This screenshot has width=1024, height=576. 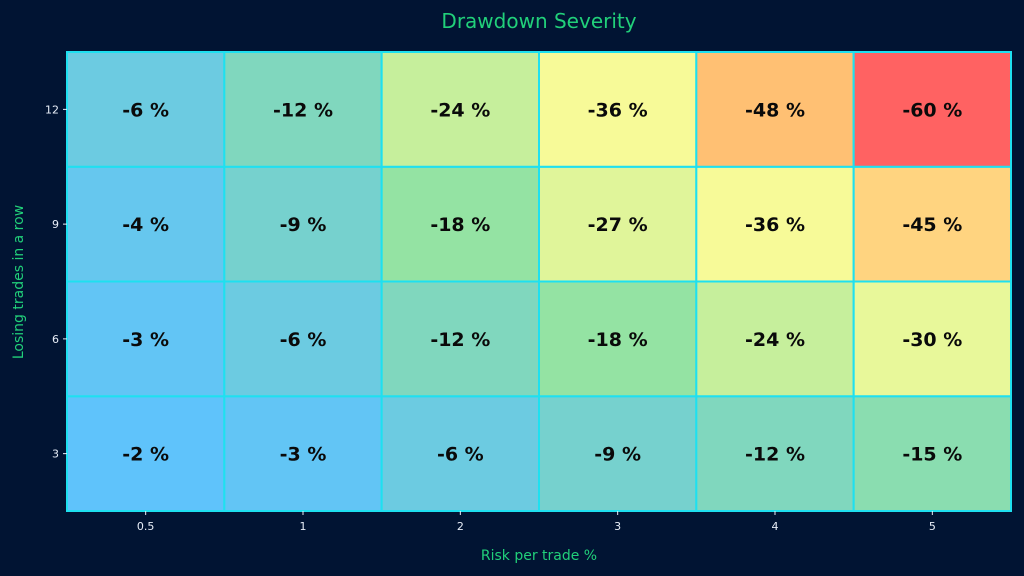 I want to click on chart-title: Drawdown Severity, so click(x=538, y=21).